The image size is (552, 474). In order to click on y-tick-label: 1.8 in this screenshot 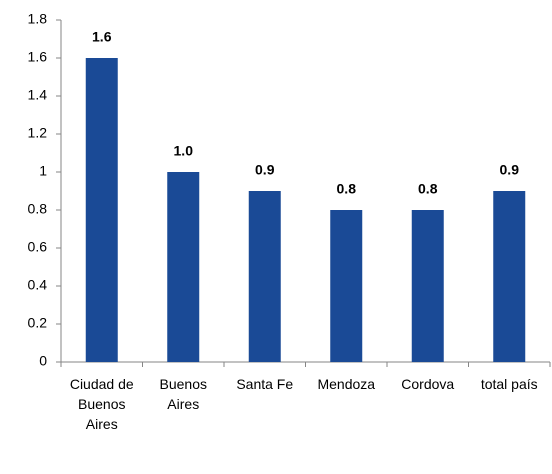, I will do `click(38, 19)`.